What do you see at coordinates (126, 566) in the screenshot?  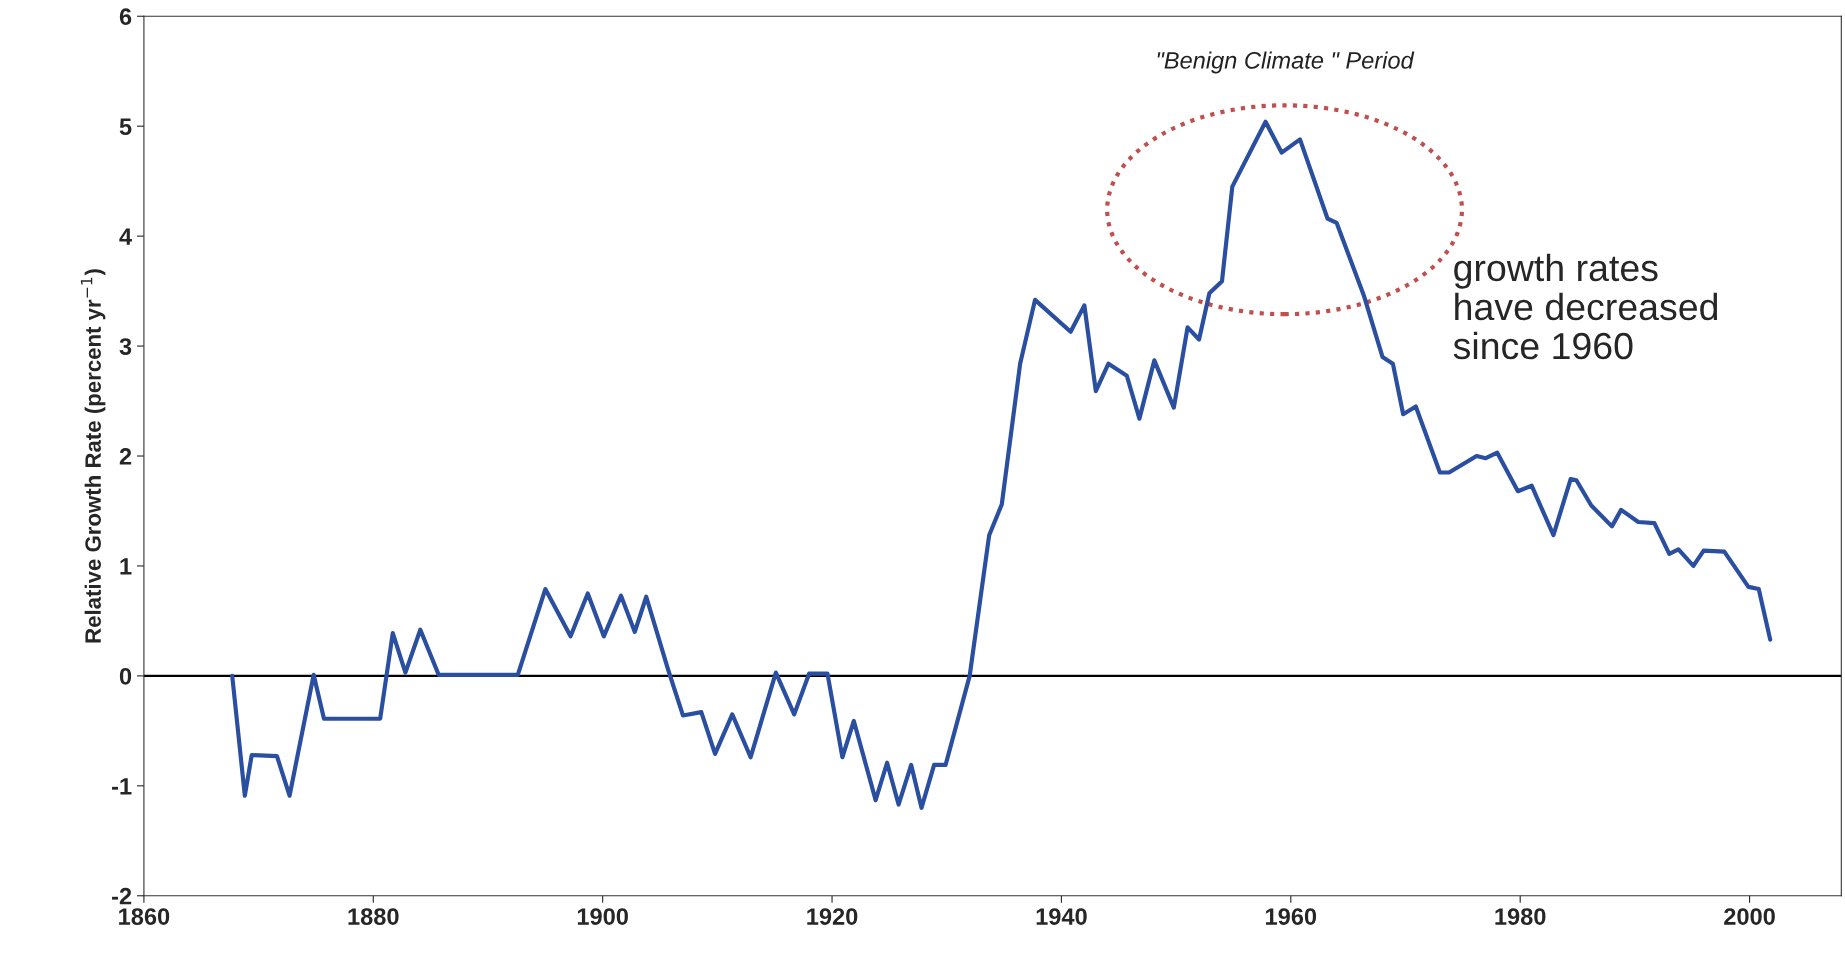 I see `y-tick-label: 1` at bounding box center [126, 566].